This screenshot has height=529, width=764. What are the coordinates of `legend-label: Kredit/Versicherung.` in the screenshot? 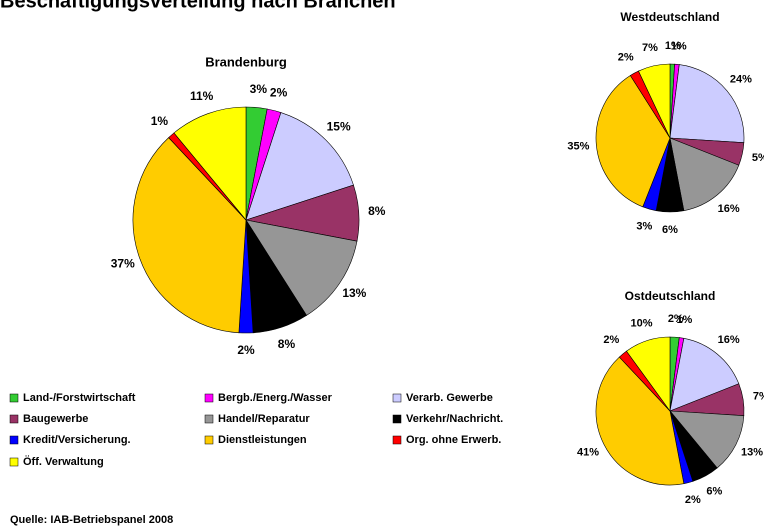 It's located at (77, 440).